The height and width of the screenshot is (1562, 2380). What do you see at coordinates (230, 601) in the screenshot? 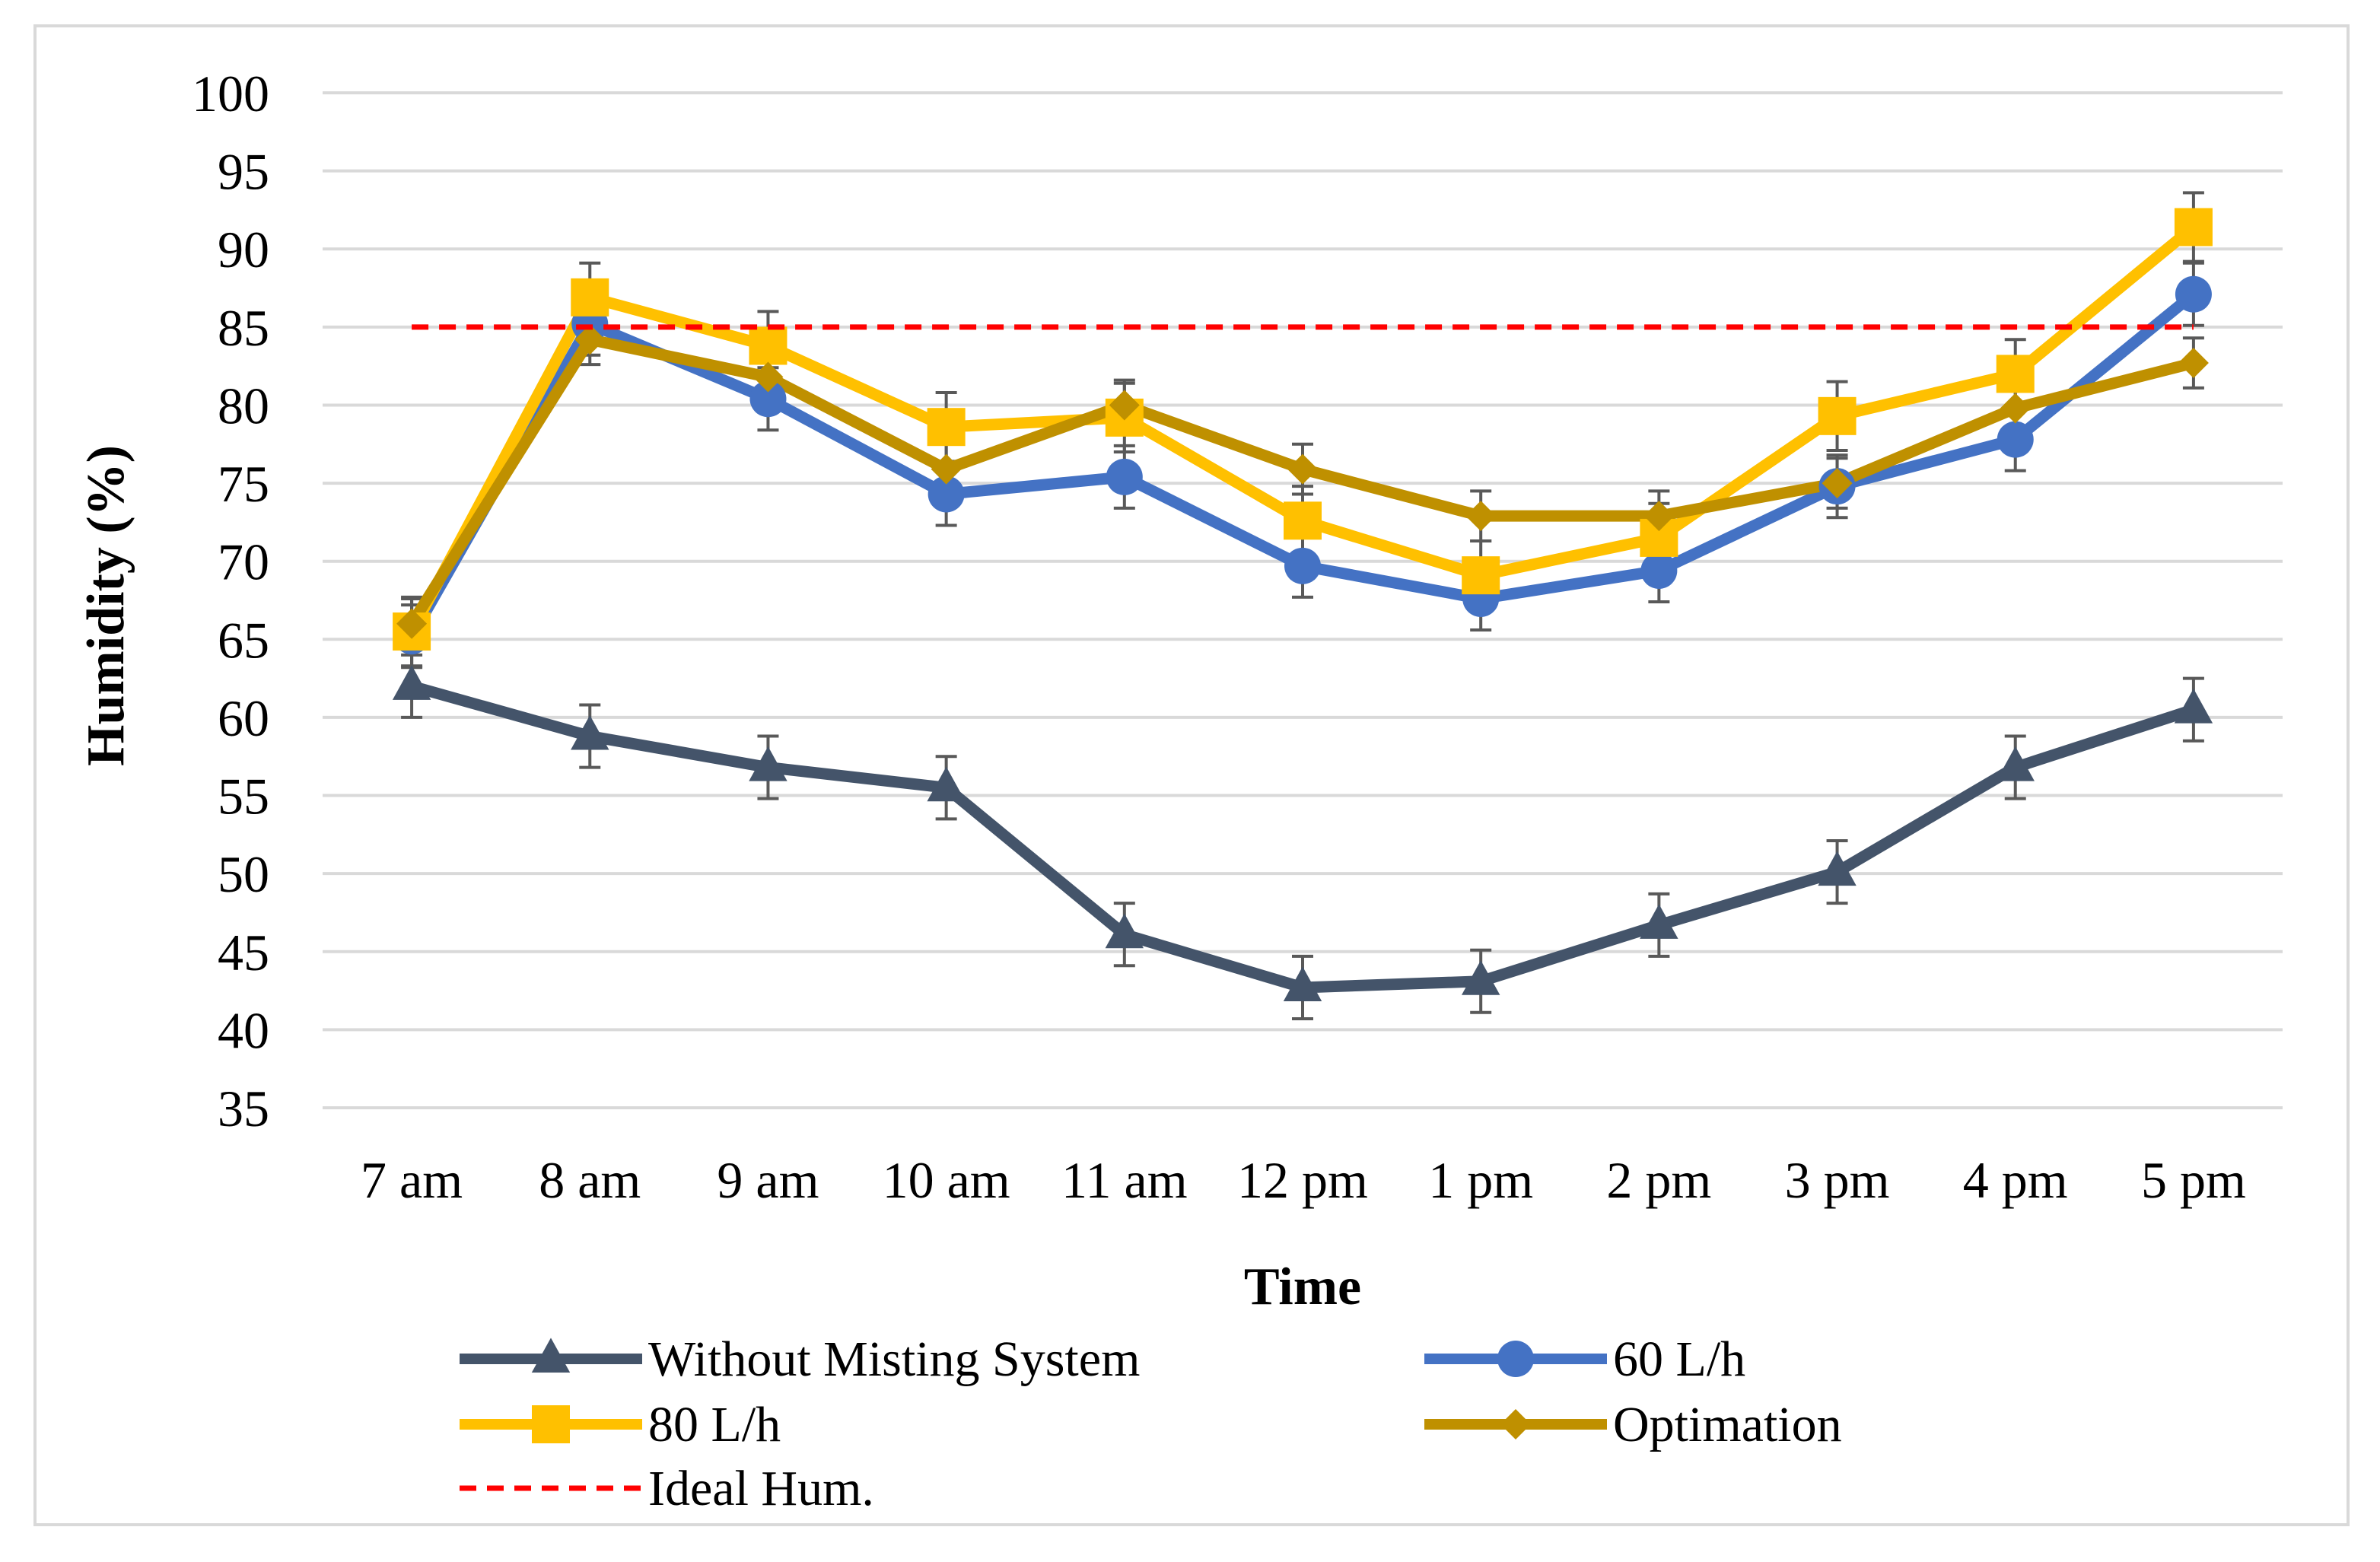
I see `y-axis-ticks: 35 40 45 50 55 60 65 70 75 80 85 90 95 100` at bounding box center [230, 601].